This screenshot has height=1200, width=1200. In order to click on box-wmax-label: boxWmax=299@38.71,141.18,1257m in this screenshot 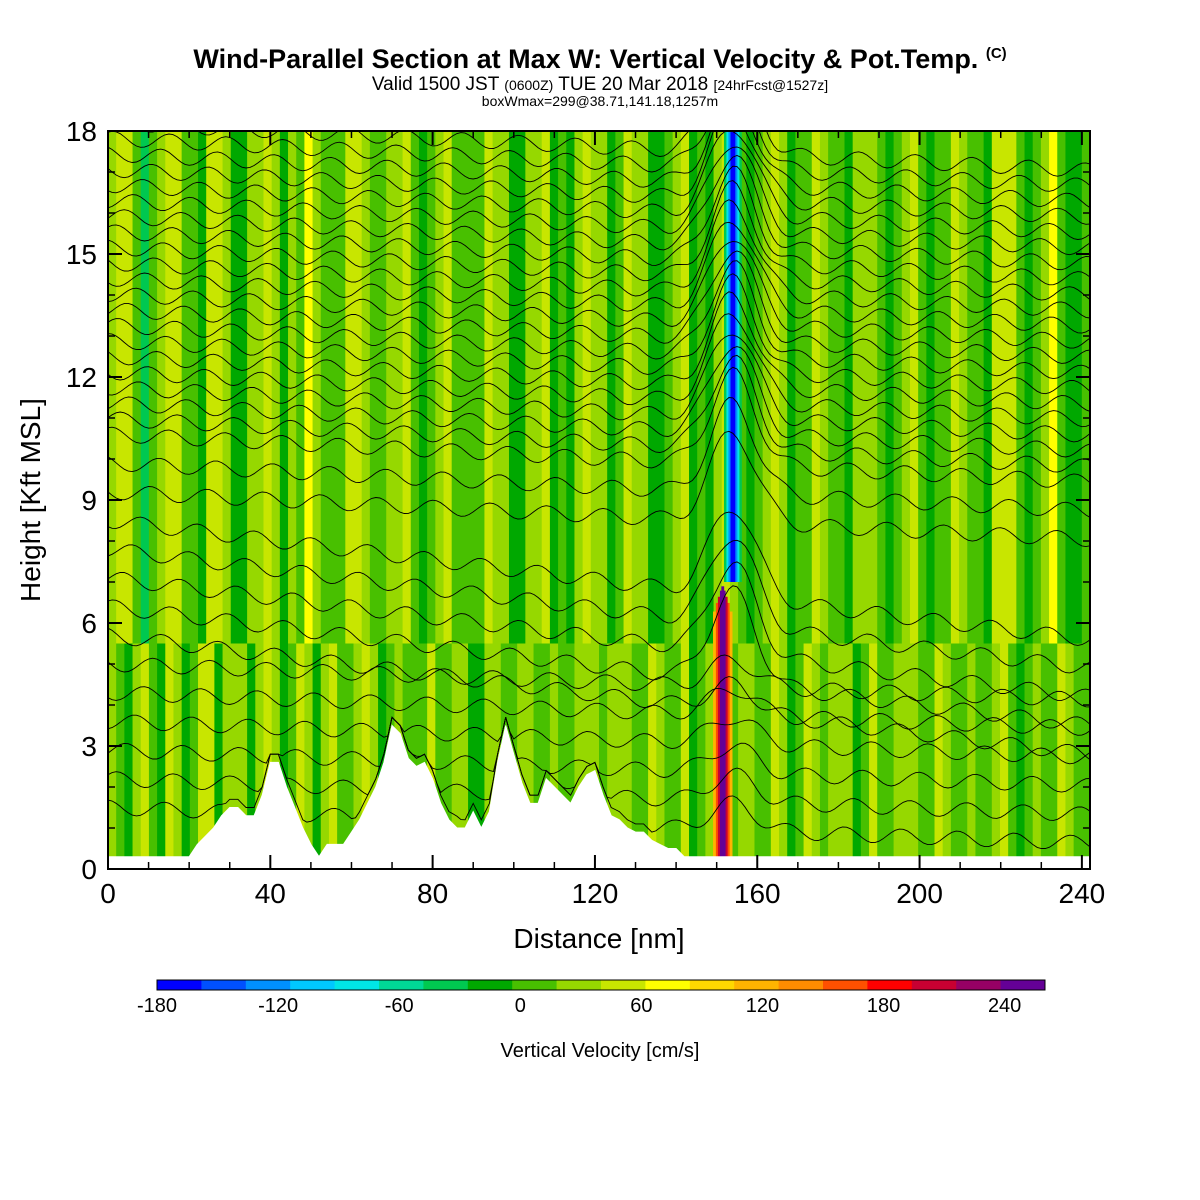, I will do `click(600, 101)`.